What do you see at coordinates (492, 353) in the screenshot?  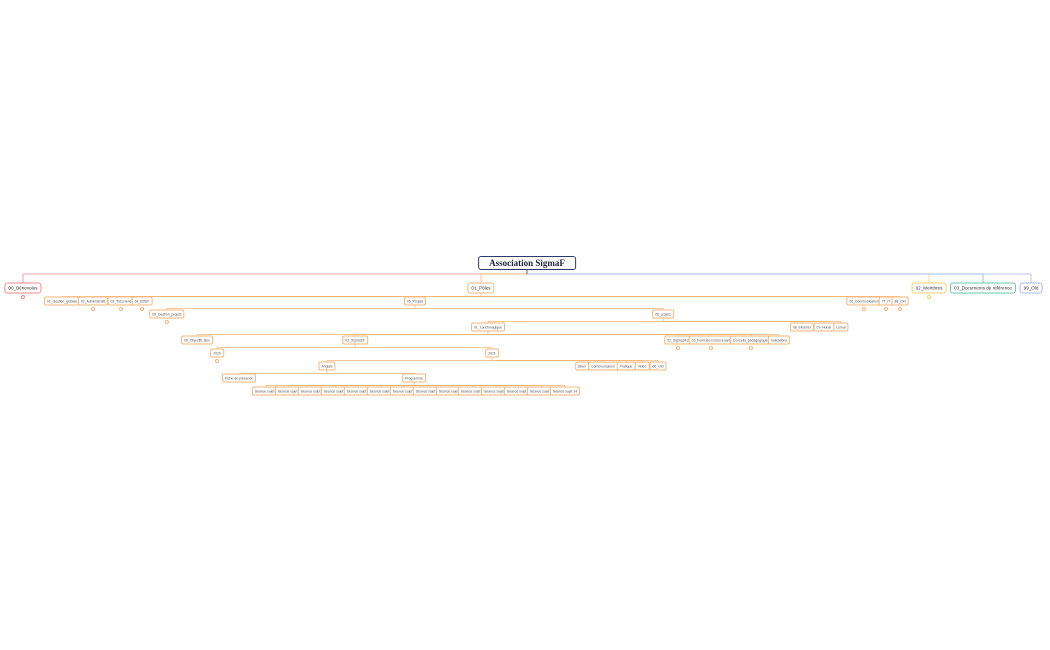 I see `node-y2021: 2021` at bounding box center [492, 353].